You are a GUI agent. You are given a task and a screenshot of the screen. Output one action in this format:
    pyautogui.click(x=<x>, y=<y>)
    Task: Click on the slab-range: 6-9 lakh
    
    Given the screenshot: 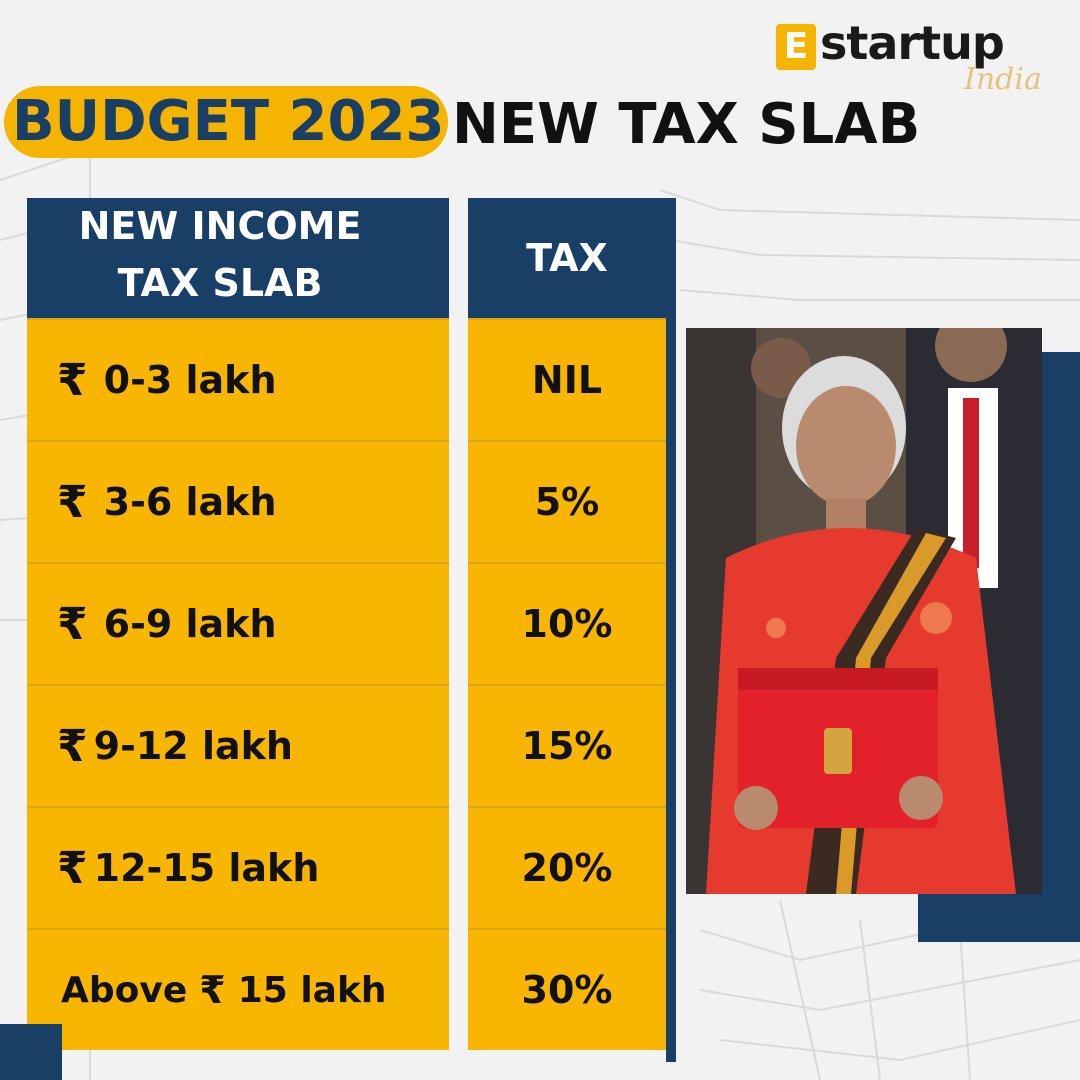 What is the action you would take?
    pyautogui.click(x=190, y=624)
    